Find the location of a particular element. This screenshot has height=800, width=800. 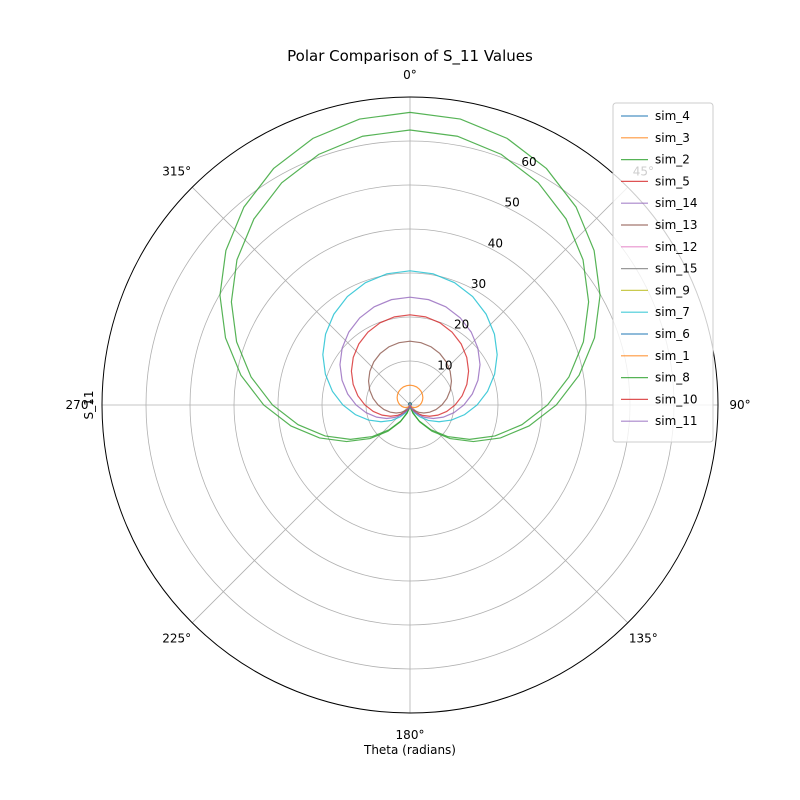

r-tick-label: 50 is located at coordinates (512, 203).